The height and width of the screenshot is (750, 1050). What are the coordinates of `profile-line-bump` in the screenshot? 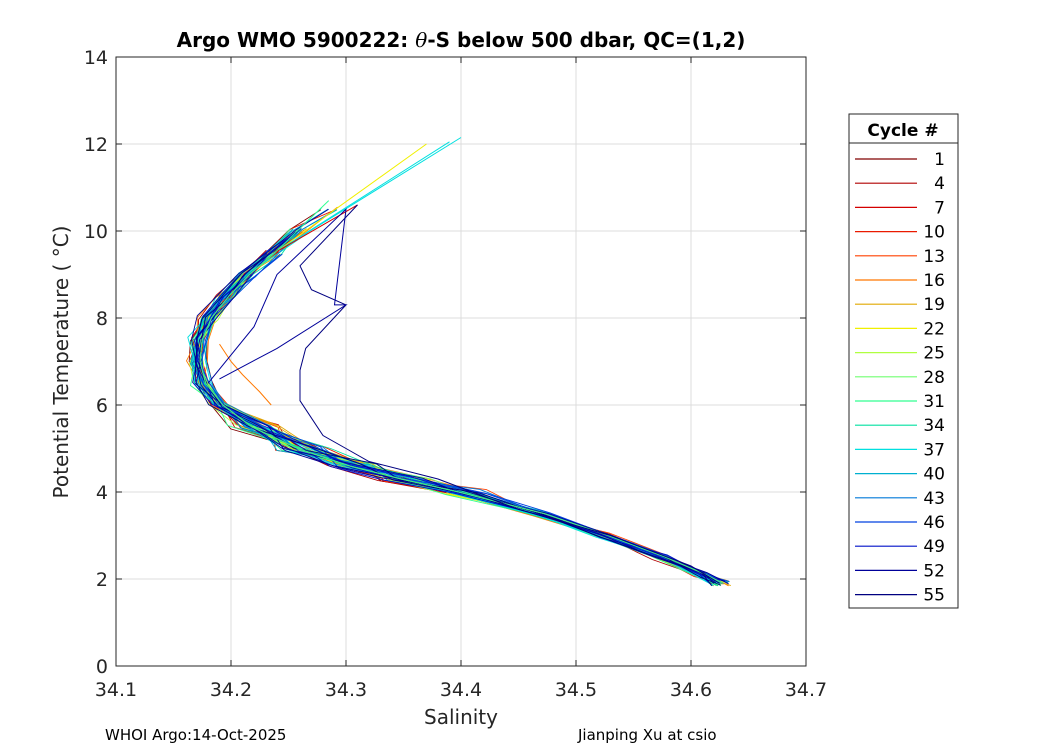 It's located at (245, 374).